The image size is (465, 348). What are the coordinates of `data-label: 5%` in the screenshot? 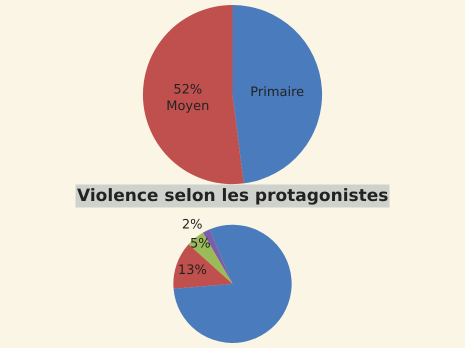 It's located at (200, 244).